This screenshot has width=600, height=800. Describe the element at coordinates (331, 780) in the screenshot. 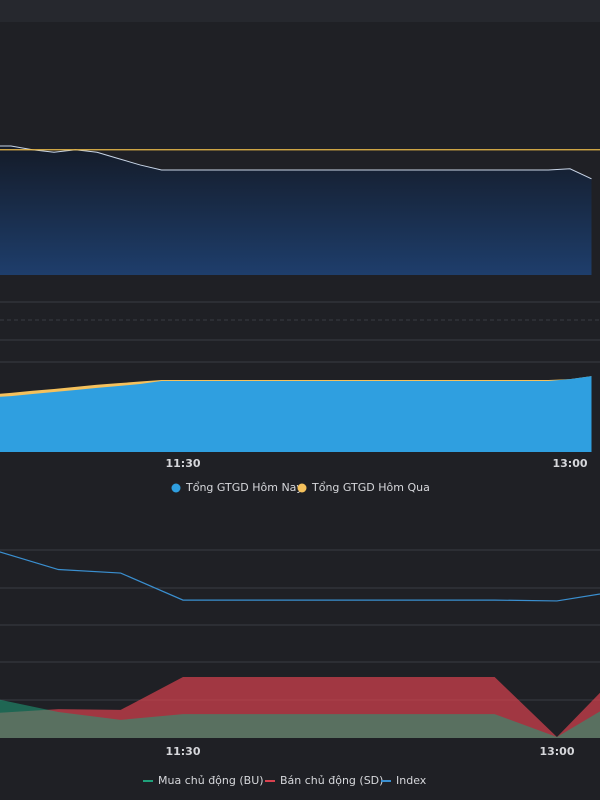

I see `legend-label: Bán chủ động (SD)` at that location.